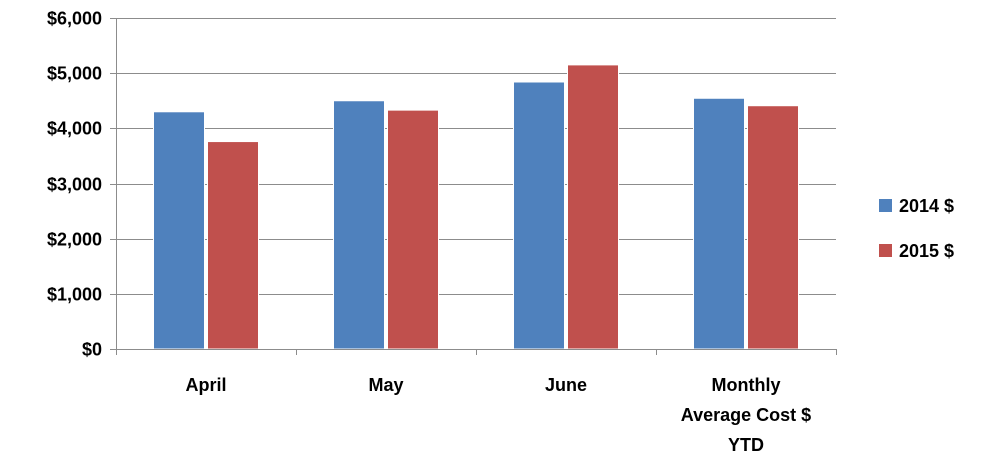 The height and width of the screenshot is (460, 986). What do you see at coordinates (498, 415) in the screenshot?
I see `x-axis-category-labels: April May June Monthly Average Cost $ YTD` at bounding box center [498, 415].